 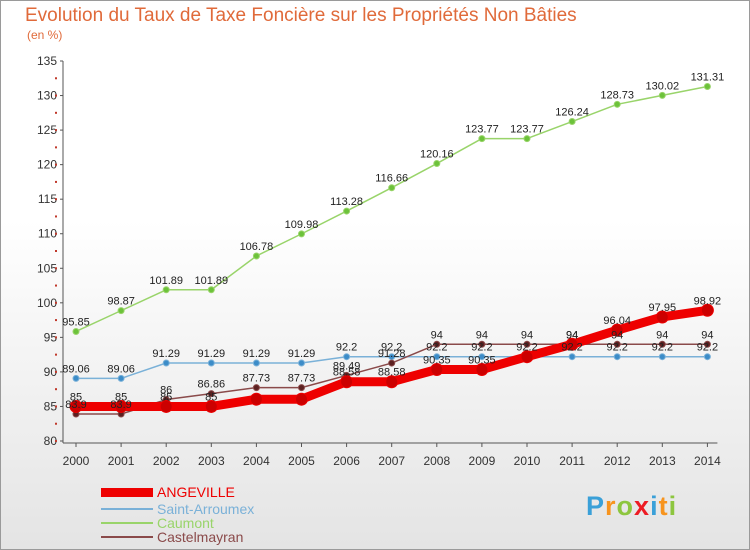 I want to click on legend-item-caumont: Caumont, so click(x=157, y=523).